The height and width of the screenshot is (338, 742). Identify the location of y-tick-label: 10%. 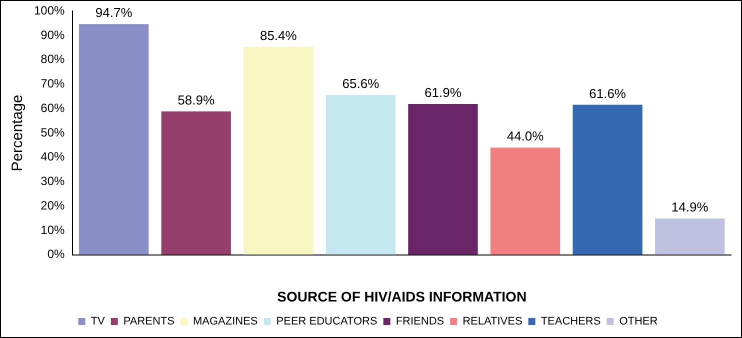
(53, 229).